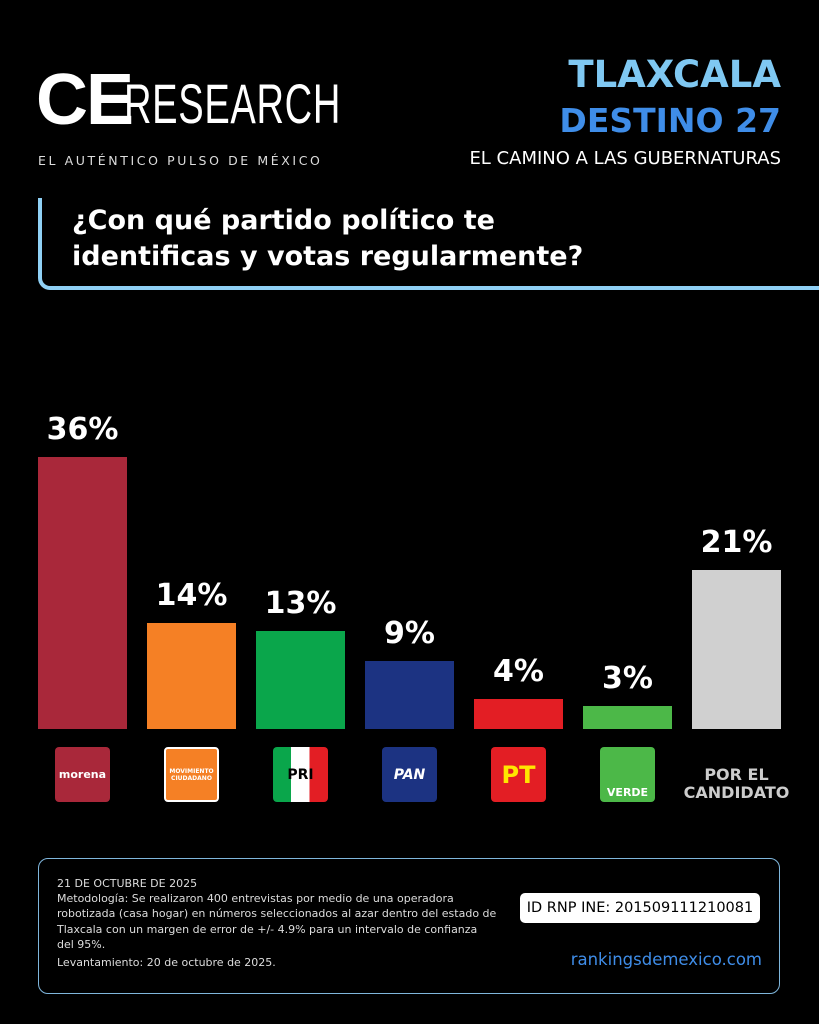 This screenshot has height=1024, width=819. What do you see at coordinates (627, 679) in the screenshot?
I see `value-label: 3%` at bounding box center [627, 679].